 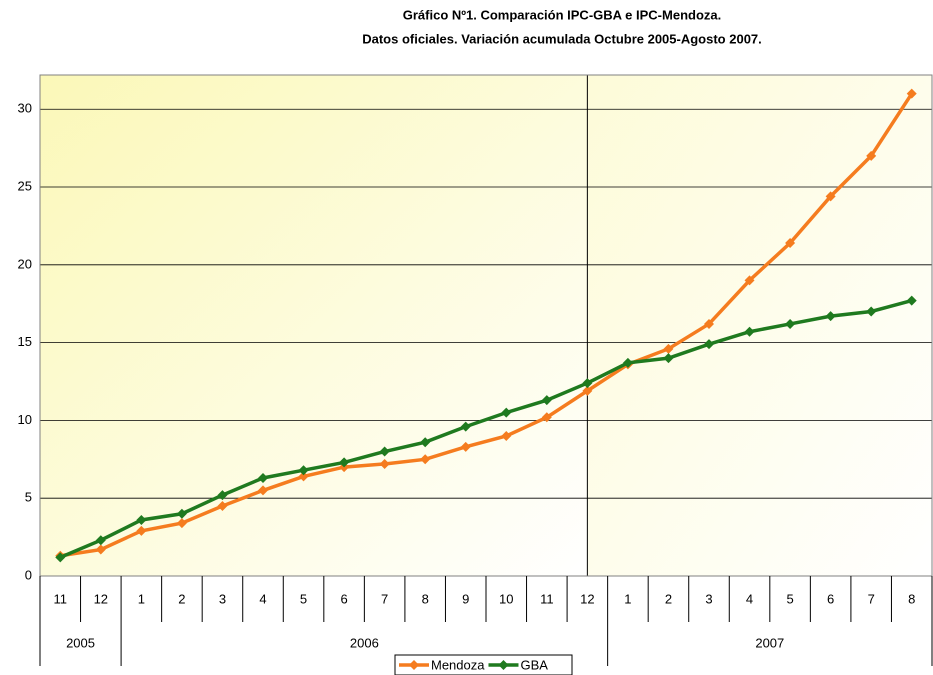 I want to click on legend-label: GBA, so click(x=534, y=664).